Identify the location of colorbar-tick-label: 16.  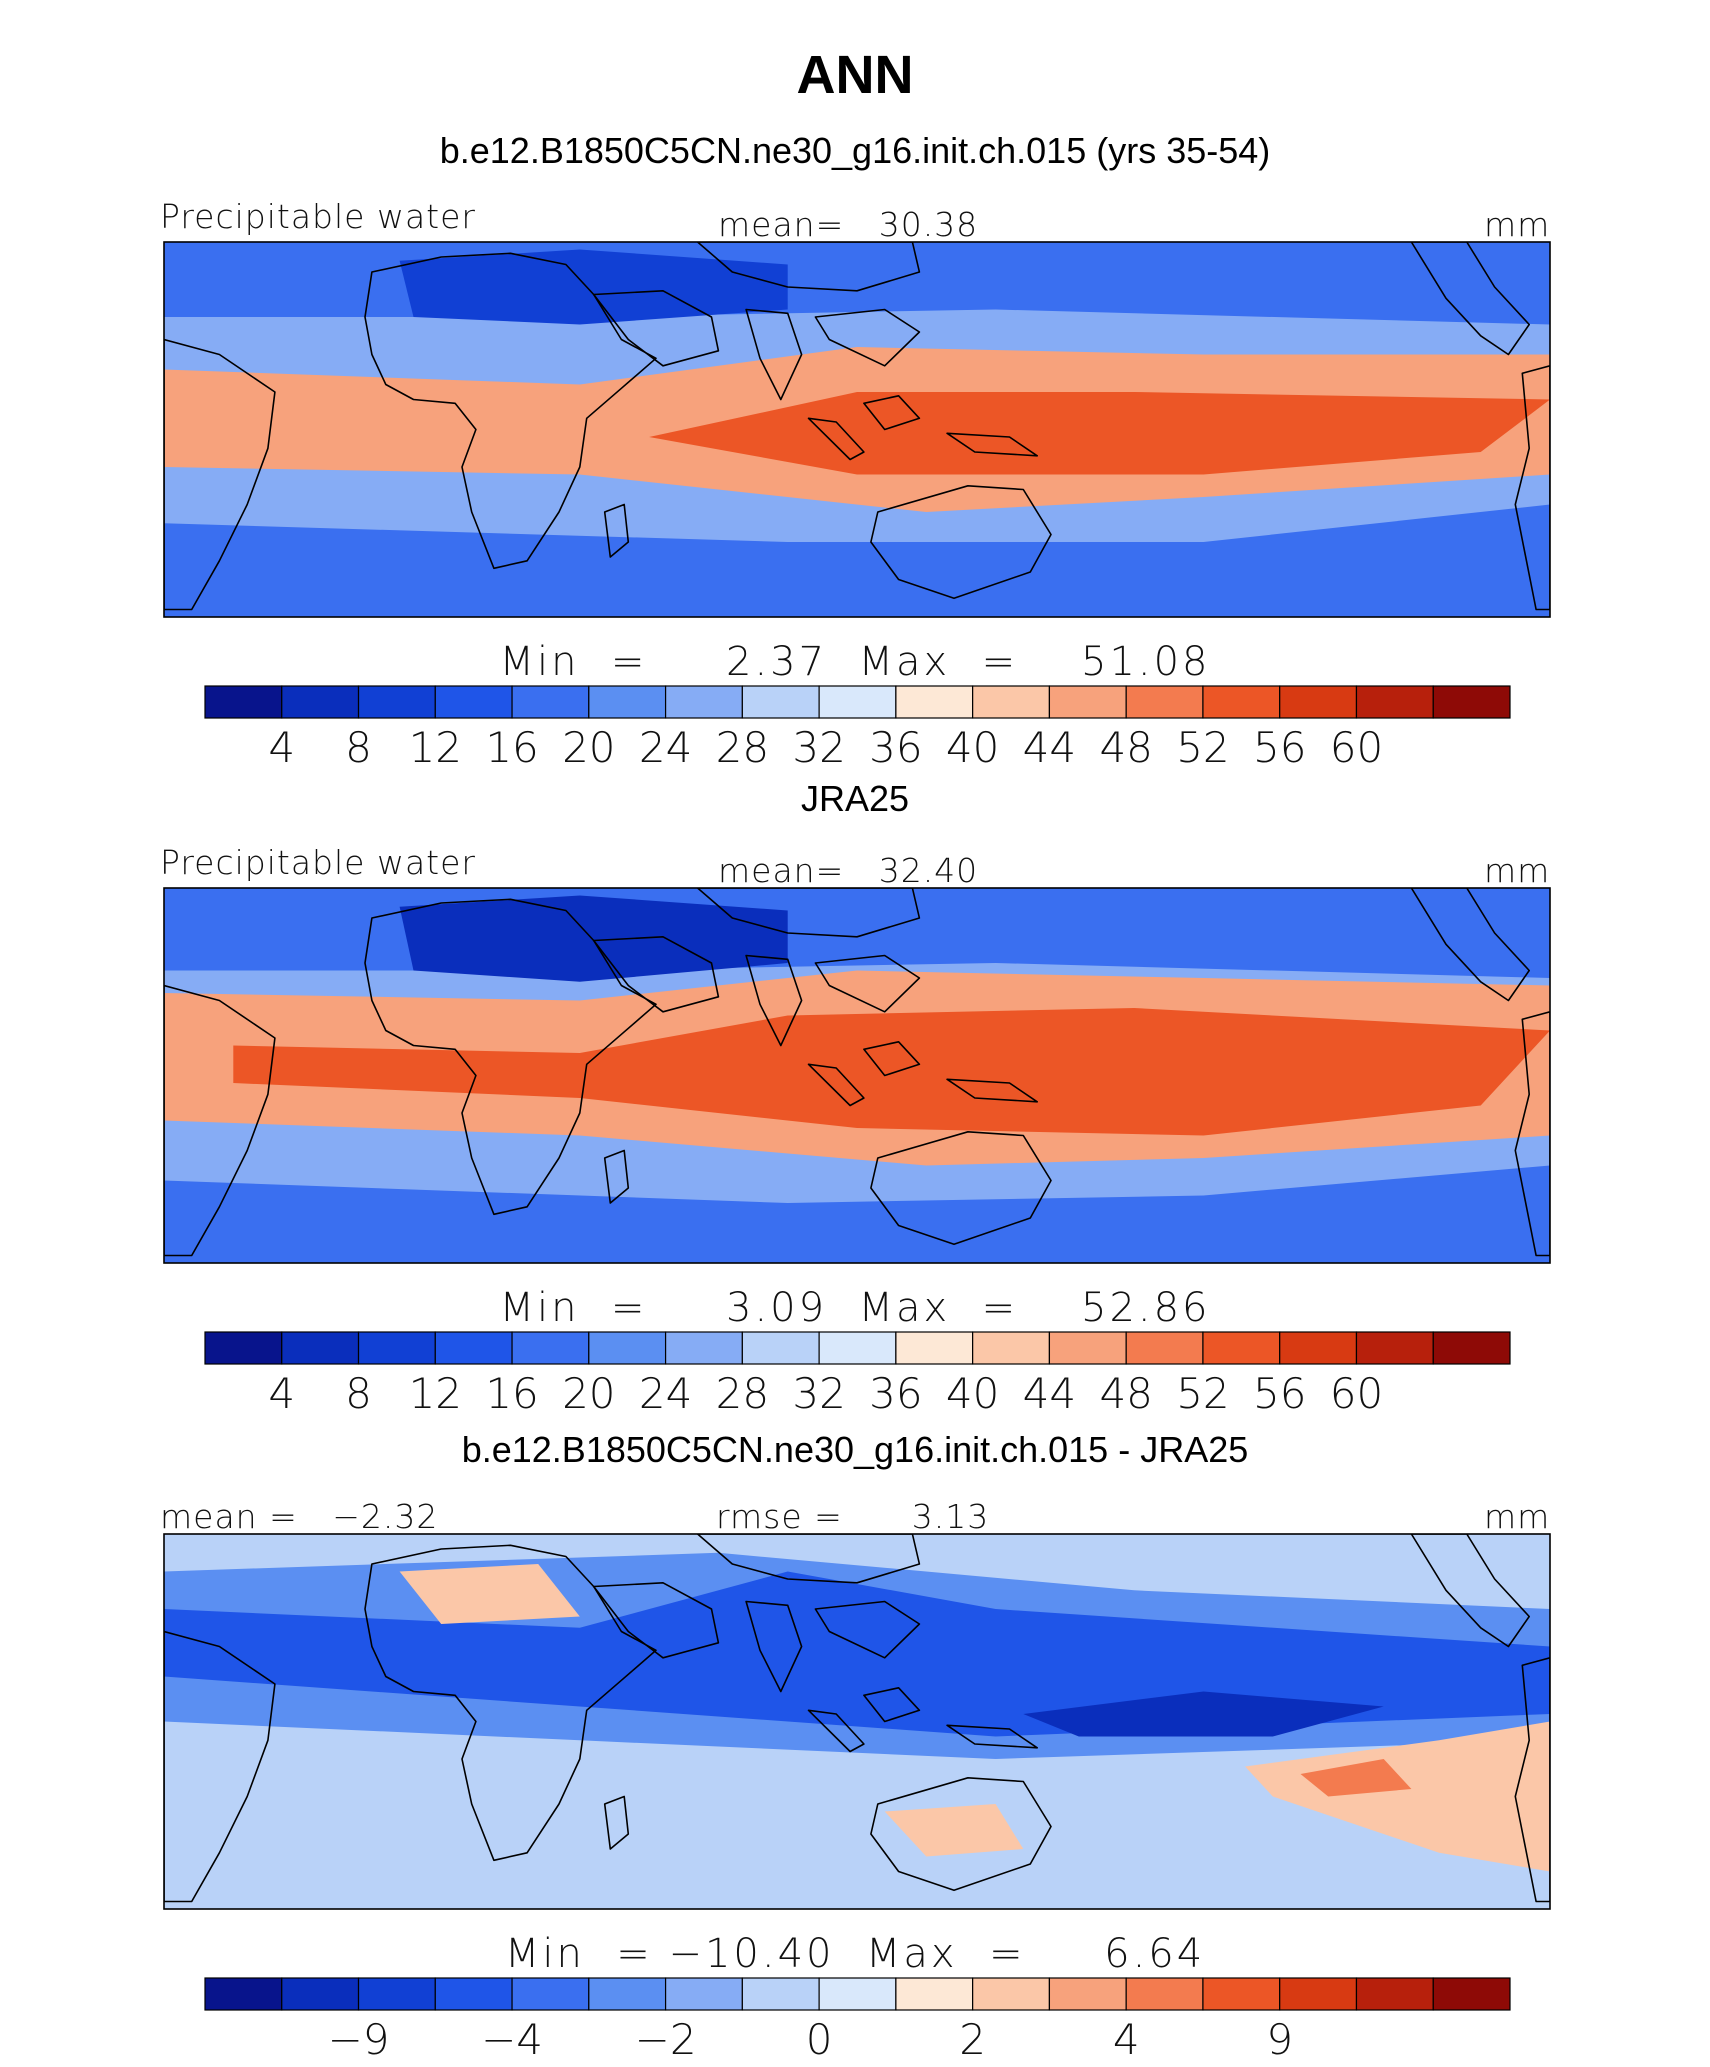
(511, 747).